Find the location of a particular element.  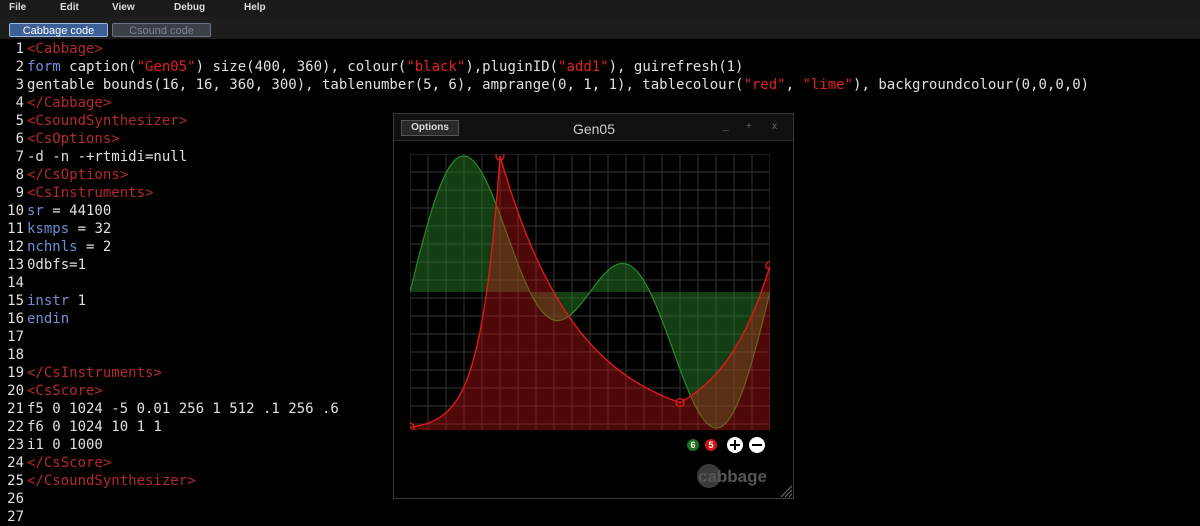

zoom-in-icon is located at coordinates (735, 445).